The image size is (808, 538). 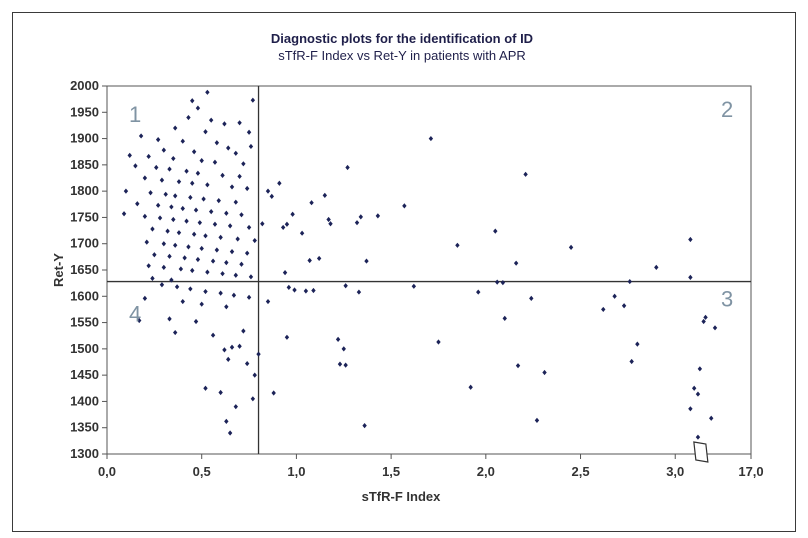 I want to click on y-tick-label: 1400, so click(x=84, y=400).